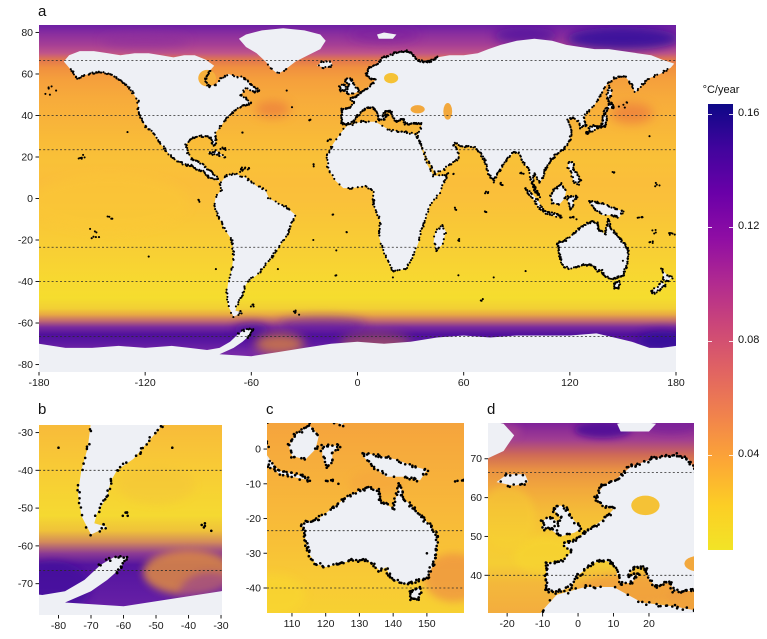 The image size is (767, 639). What do you see at coordinates (448, 111) in the screenshot?
I see `caspian-sea` at bounding box center [448, 111].